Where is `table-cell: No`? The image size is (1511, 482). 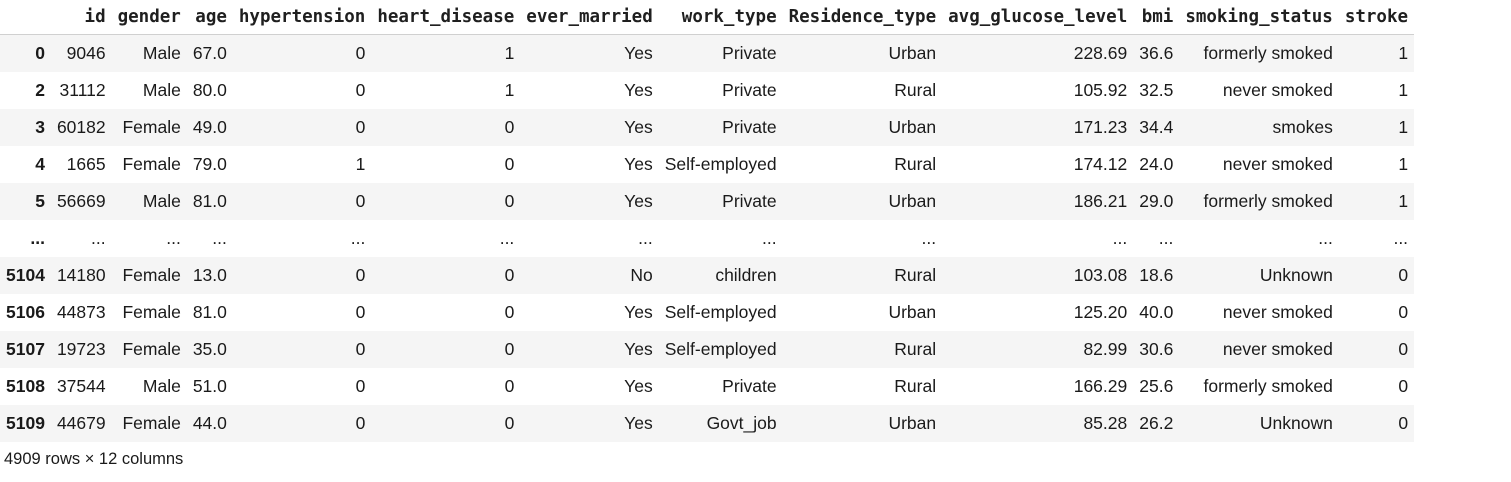 table-cell: No is located at coordinates (641, 275).